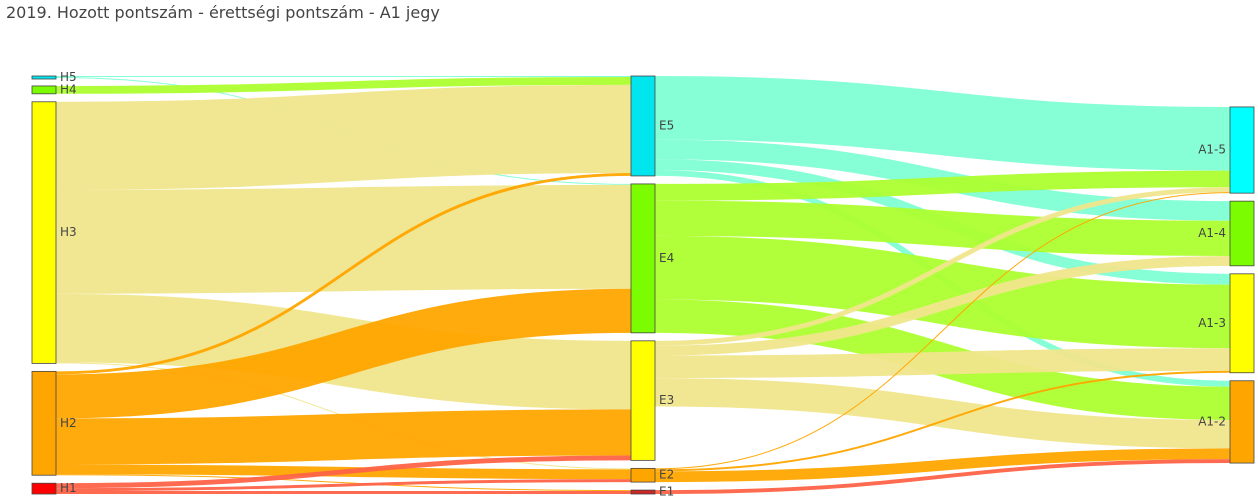 The height and width of the screenshot is (498, 1258). What do you see at coordinates (1242, 233) in the screenshot?
I see `node-A4` at bounding box center [1242, 233].